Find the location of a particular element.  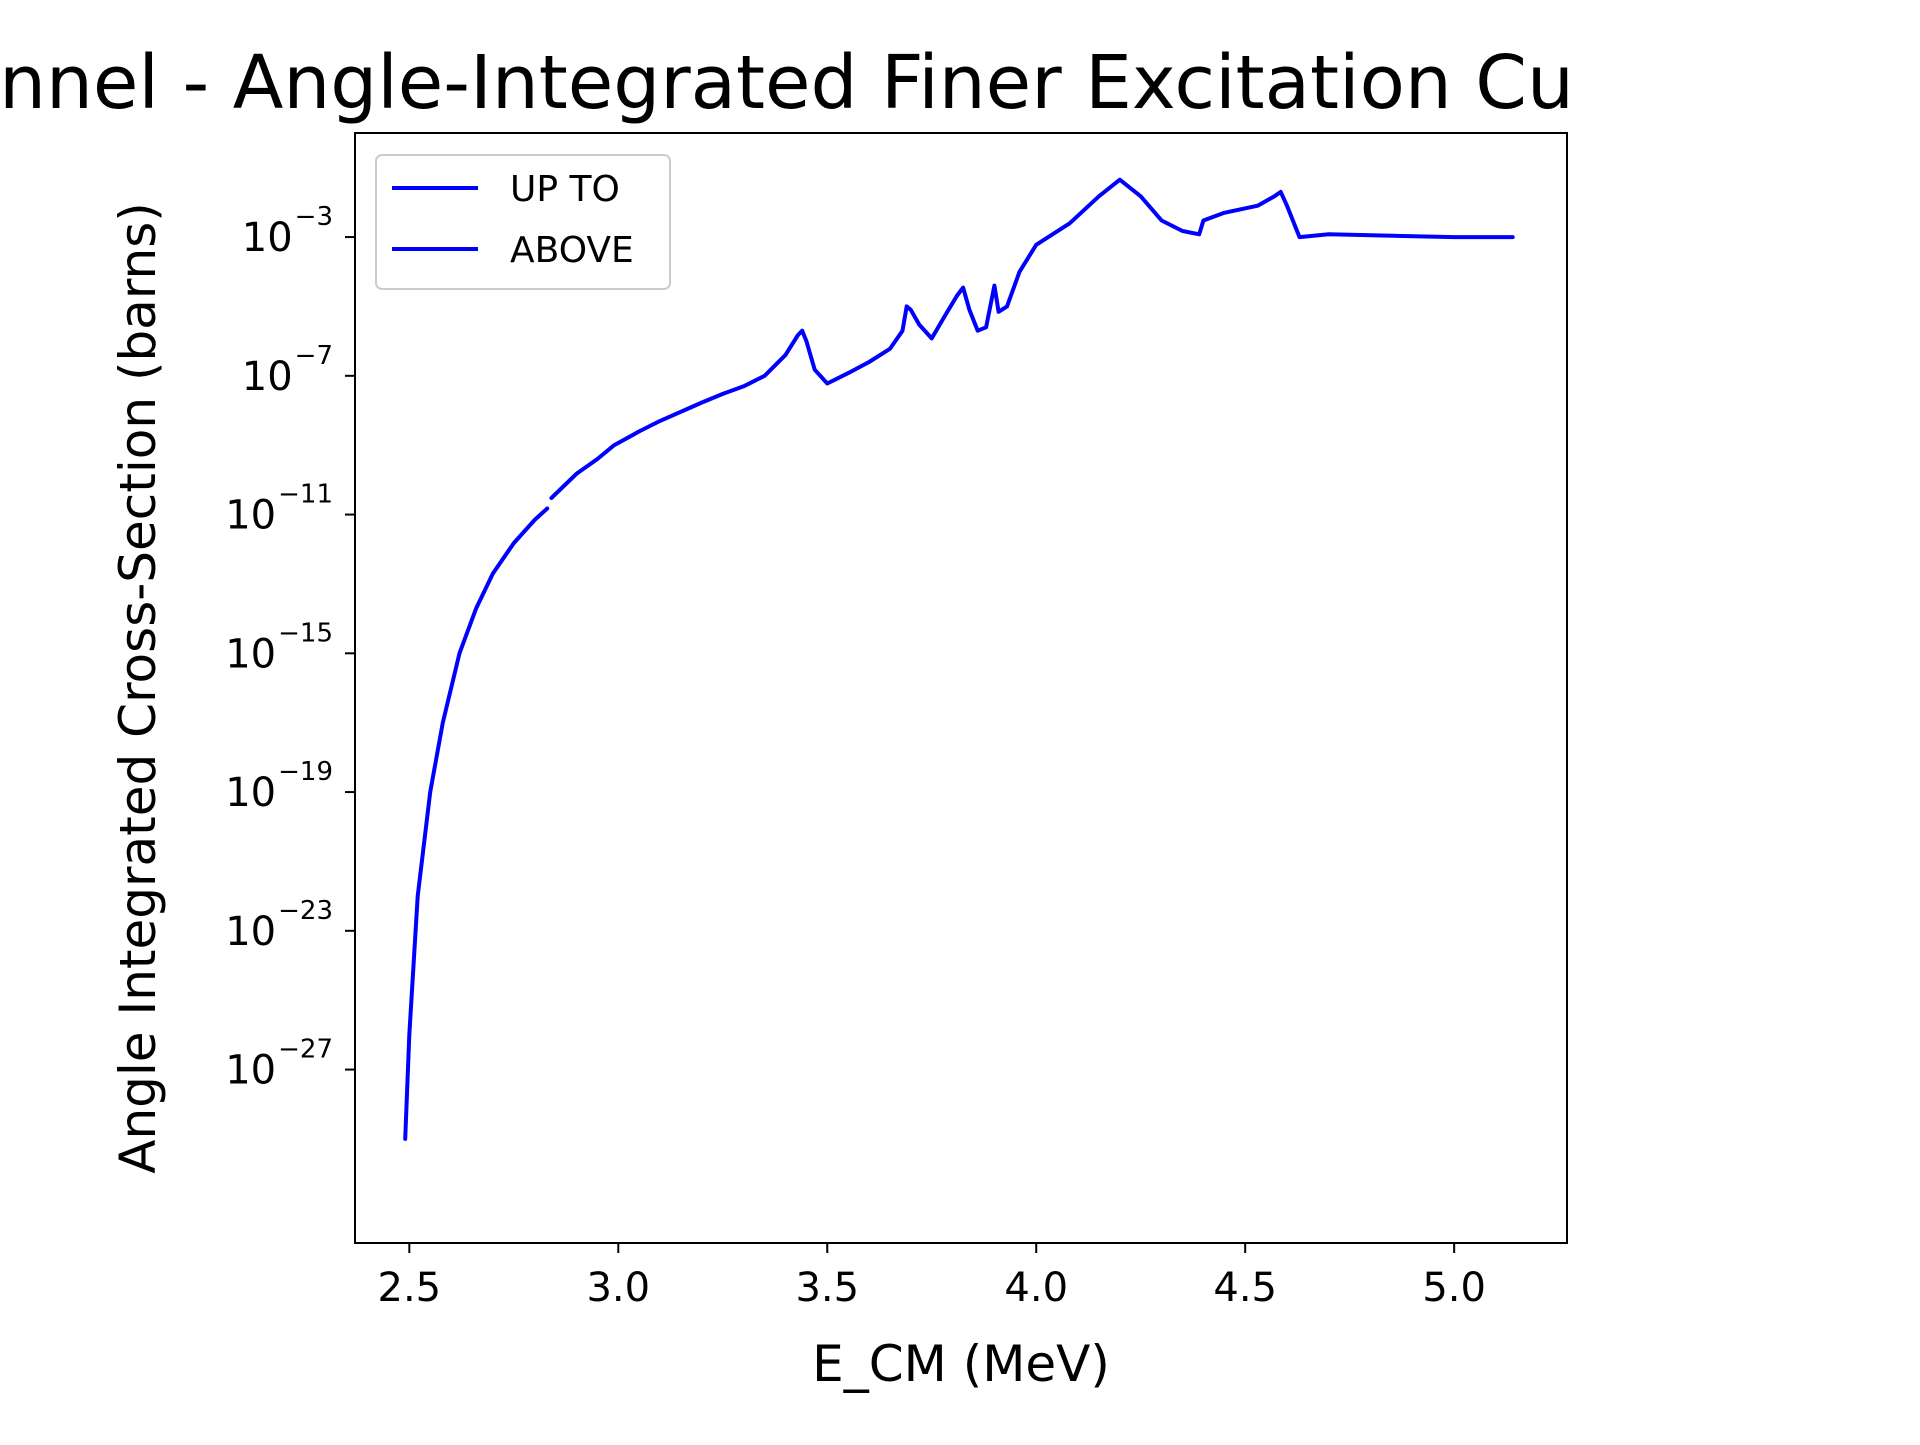

x-tick-label: 2.5 is located at coordinates (410, 1288).